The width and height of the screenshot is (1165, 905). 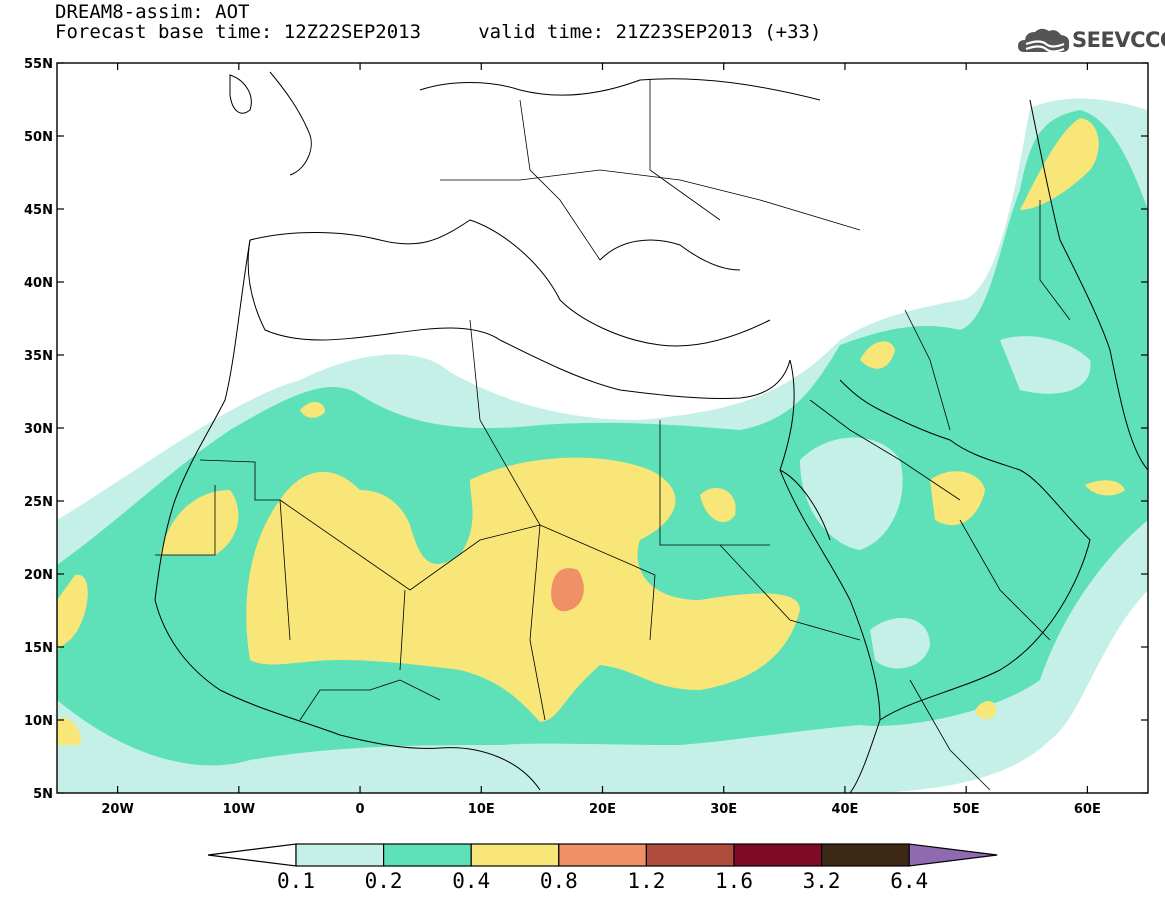 I want to click on cloud-icon, so click(x=1044, y=40).